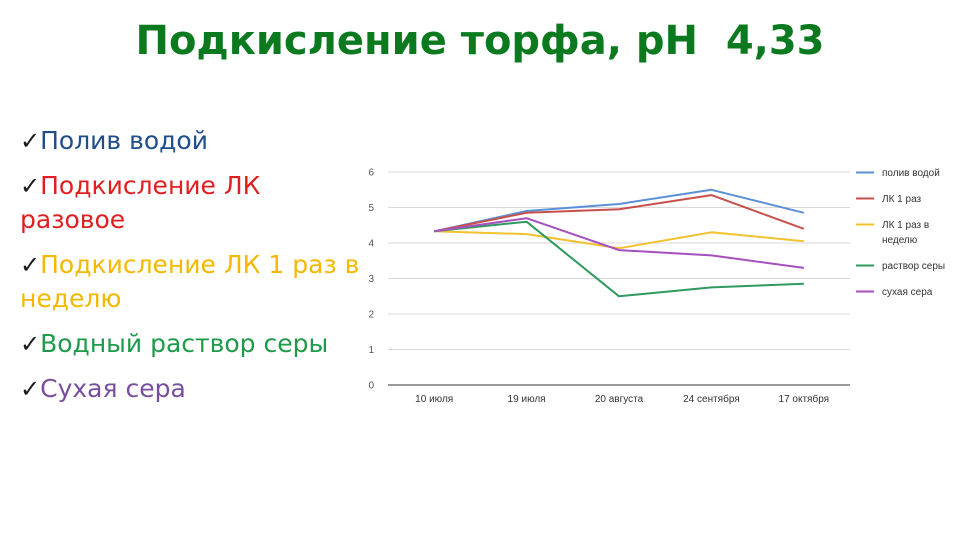  Describe the element at coordinates (371, 315) in the screenshot. I see `y-tick-label: 2` at that location.